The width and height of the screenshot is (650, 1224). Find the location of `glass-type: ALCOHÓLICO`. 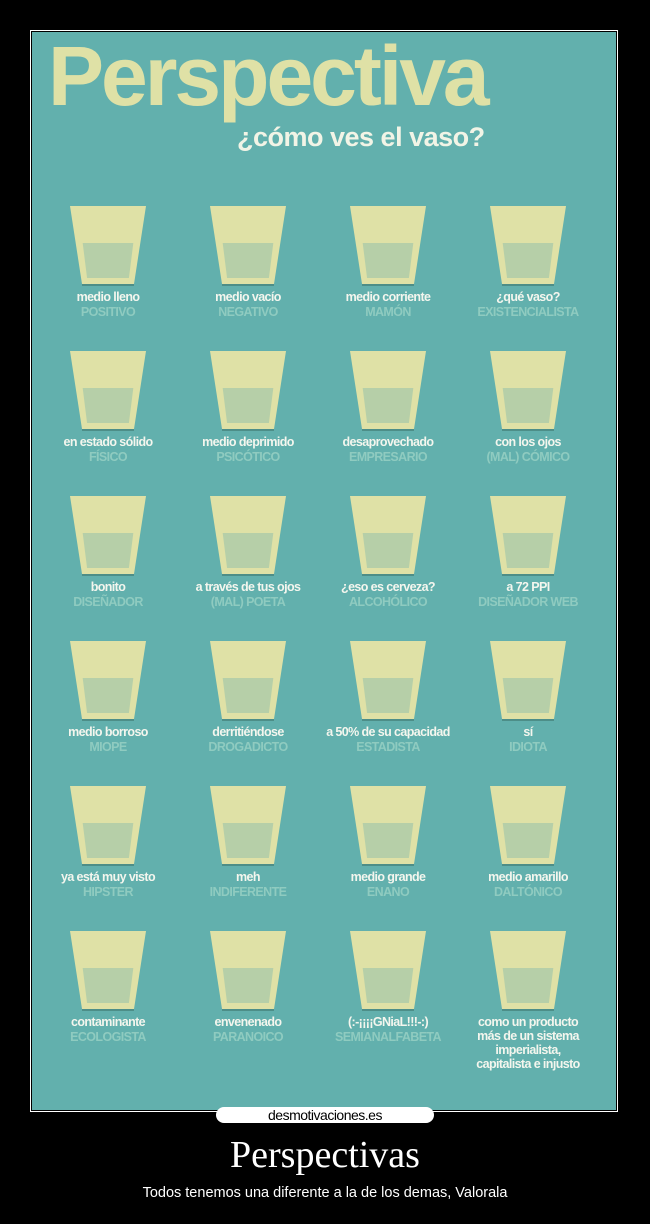

glass-type: ALCOHÓLICO is located at coordinates (388, 602).